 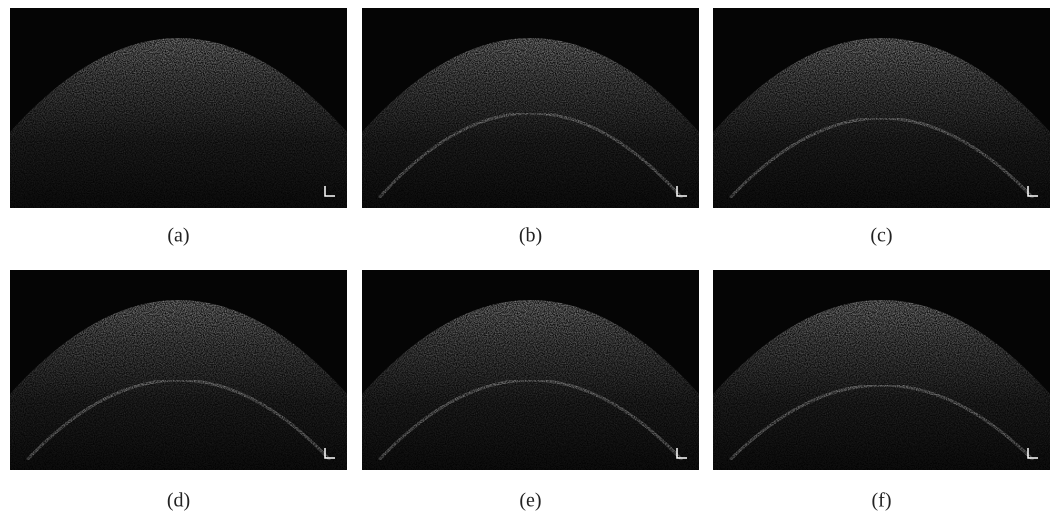 What do you see at coordinates (178, 501) in the screenshot?
I see `panel-label: (d)` at bounding box center [178, 501].